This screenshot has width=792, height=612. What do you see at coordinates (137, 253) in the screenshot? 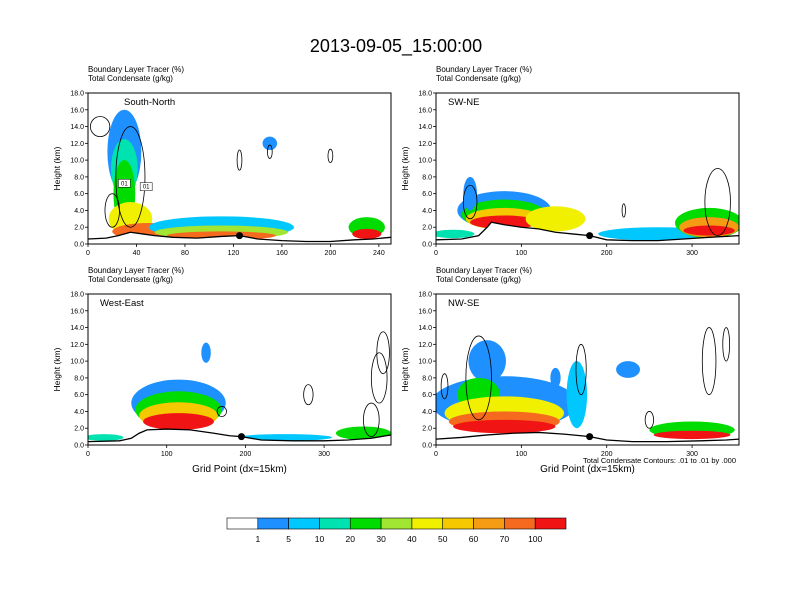
I see `x-tick-label: 40` at bounding box center [137, 253].